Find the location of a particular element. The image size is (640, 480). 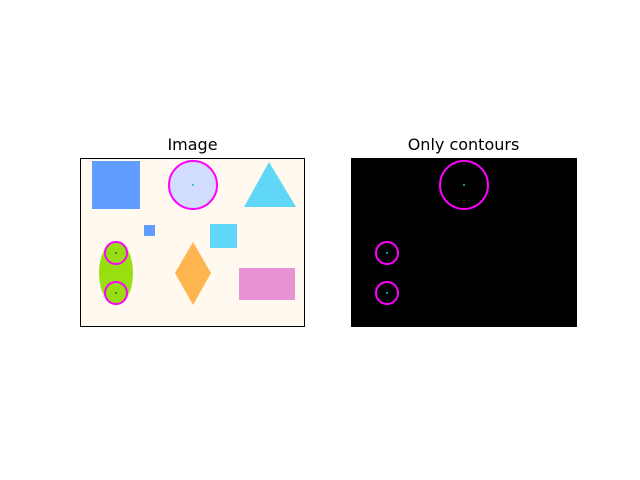

contour-circle-upper is located at coordinates (116, 253).